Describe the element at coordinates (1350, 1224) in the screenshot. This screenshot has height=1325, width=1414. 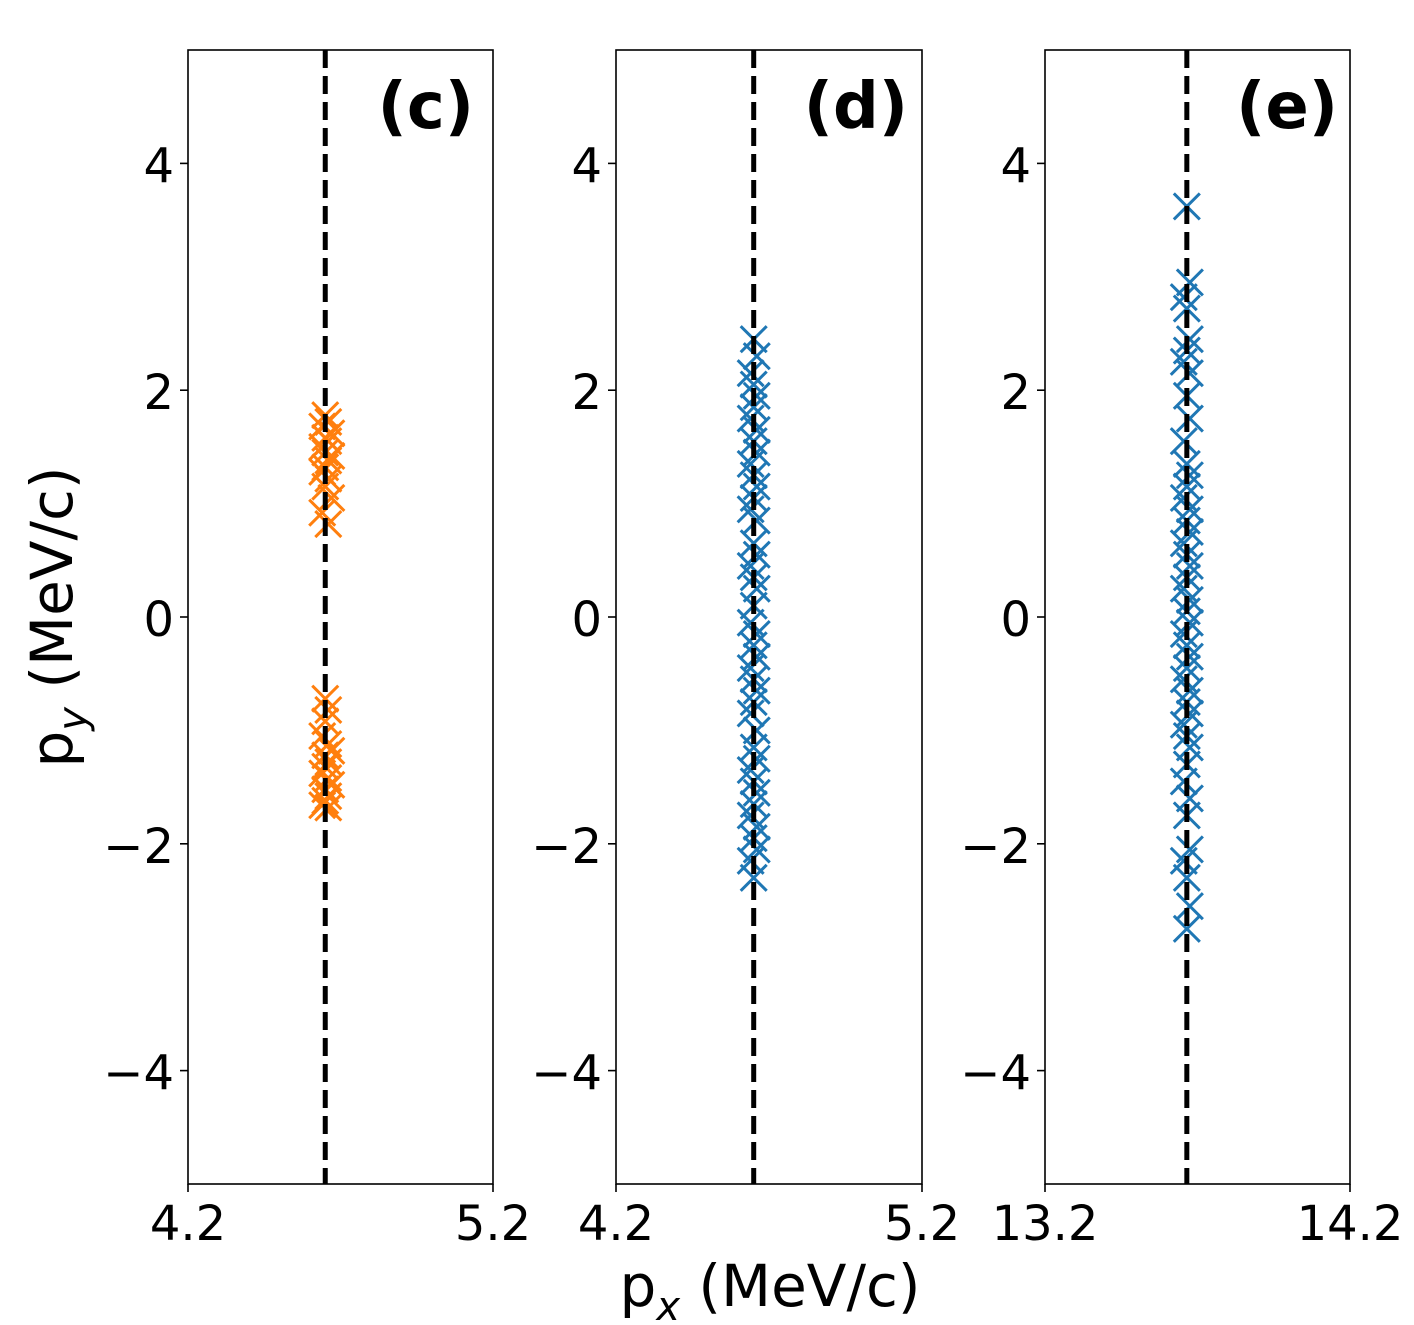
I see `x-tick-label: 14.2` at that location.